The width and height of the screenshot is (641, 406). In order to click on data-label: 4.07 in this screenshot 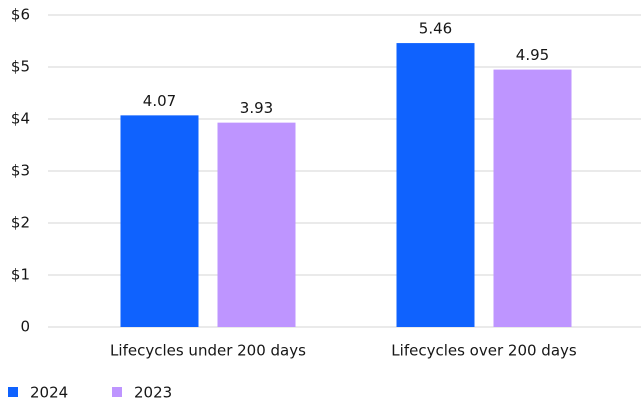, I will do `click(159, 101)`.